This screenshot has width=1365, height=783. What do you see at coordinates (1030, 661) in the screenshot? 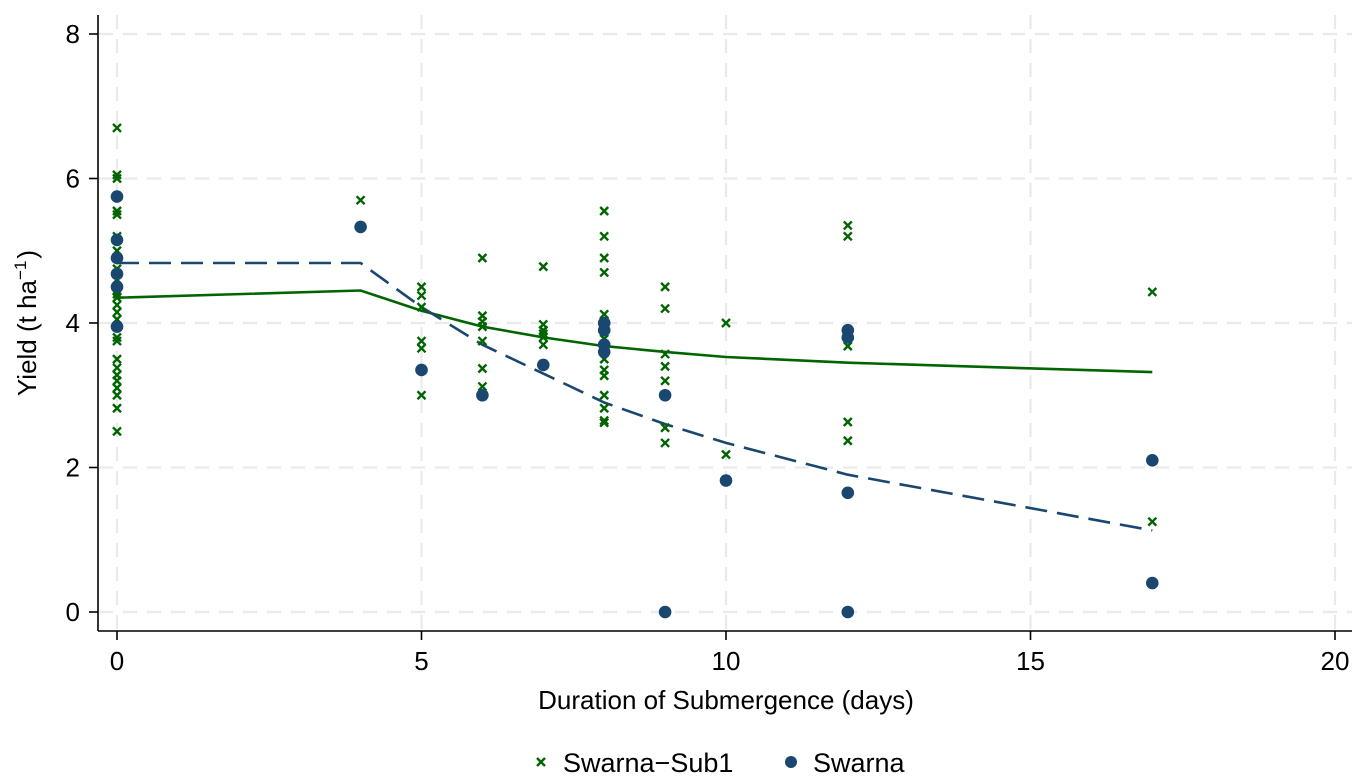
I see `x-tick-label: 15` at bounding box center [1030, 661].